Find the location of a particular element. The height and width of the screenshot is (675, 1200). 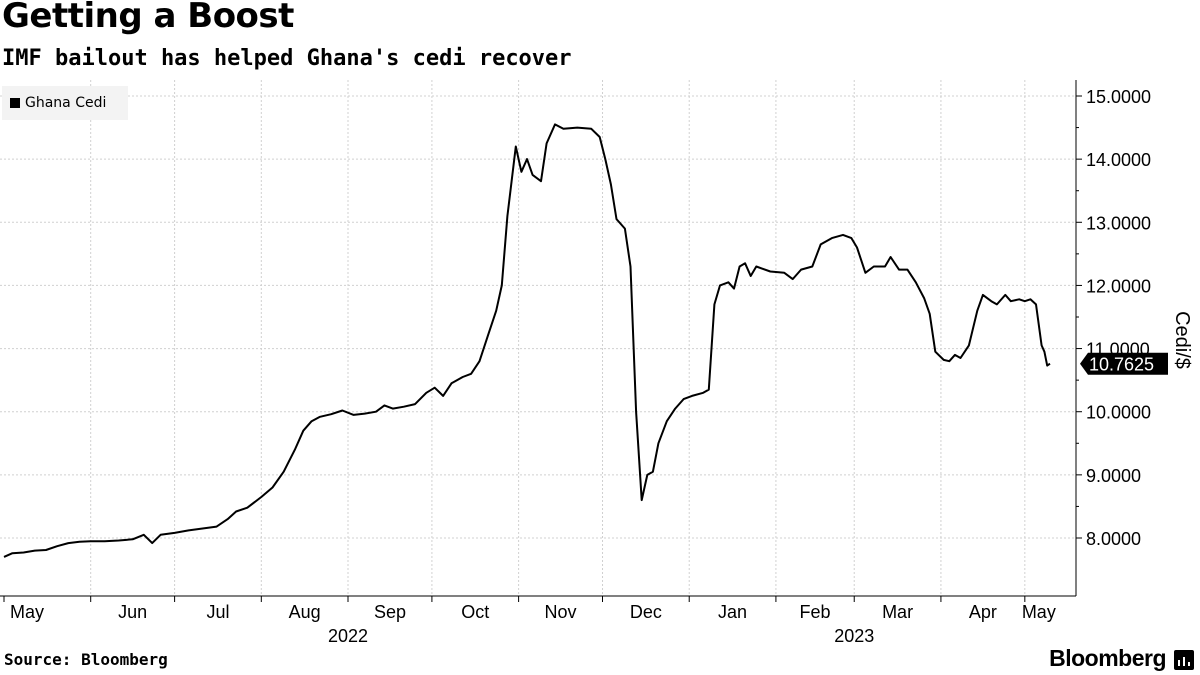

x-tick-label: Nov is located at coordinates (561, 612).